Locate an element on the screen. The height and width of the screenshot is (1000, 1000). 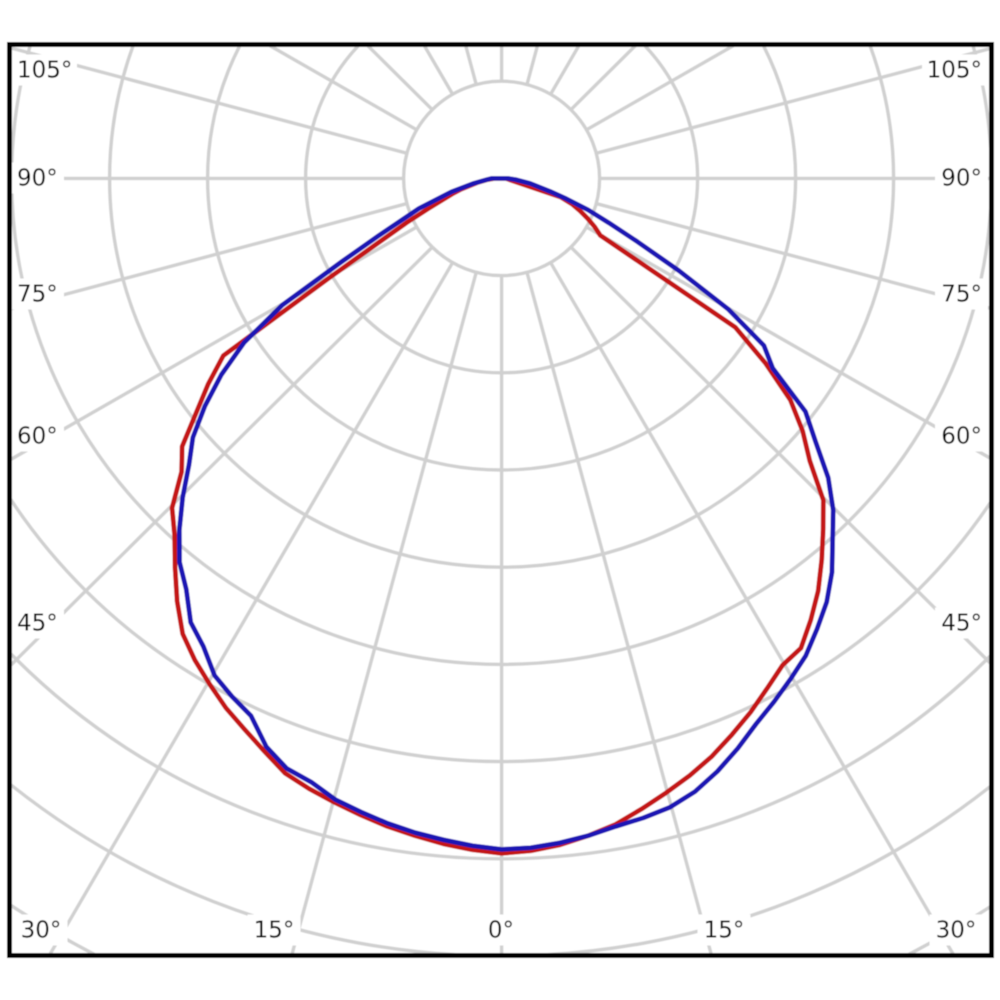
angle-label-right: 60° is located at coordinates (961, 437).